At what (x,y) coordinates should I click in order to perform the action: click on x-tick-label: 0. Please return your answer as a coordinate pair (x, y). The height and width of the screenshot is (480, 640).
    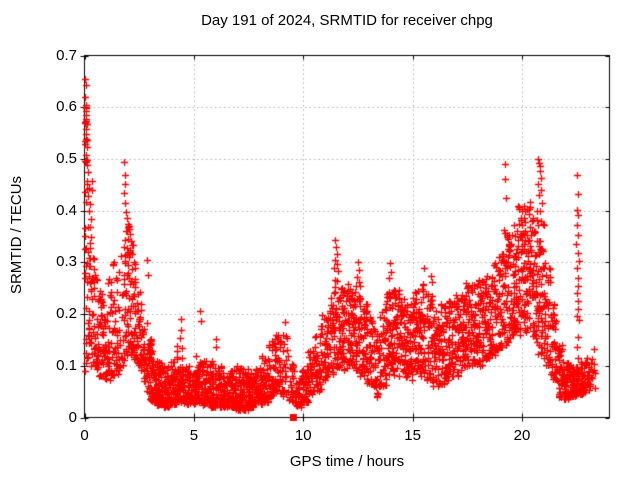
    Looking at the image, I should click on (84, 435).